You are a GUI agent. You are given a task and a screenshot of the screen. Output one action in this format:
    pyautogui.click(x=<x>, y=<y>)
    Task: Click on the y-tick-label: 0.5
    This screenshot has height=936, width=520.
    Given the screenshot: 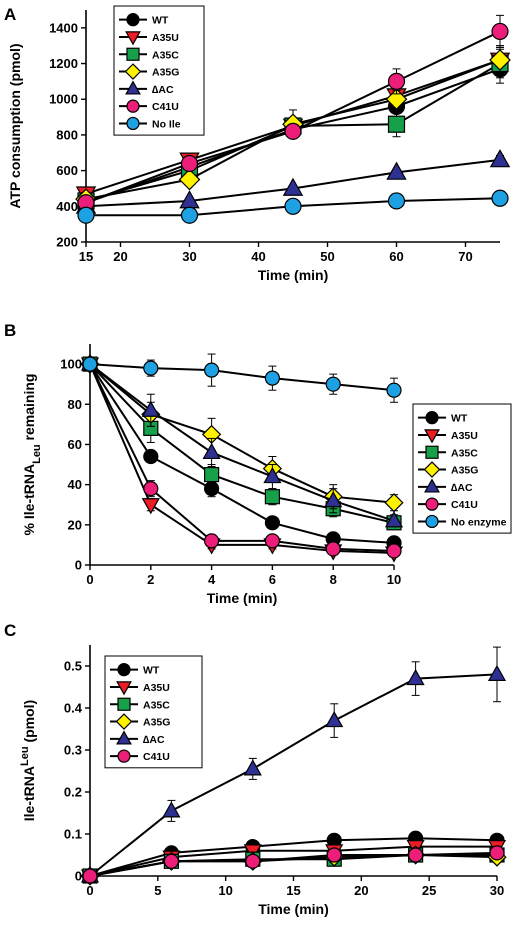 What is the action you would take?
    pyautogui.click(x=73, y=666)
    